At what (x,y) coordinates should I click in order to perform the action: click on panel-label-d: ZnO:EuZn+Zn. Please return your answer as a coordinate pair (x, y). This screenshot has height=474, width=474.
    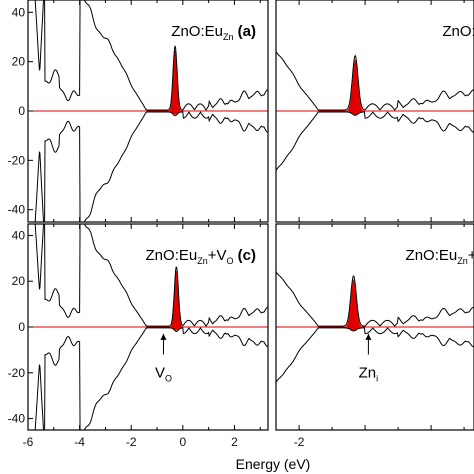
    Looking at the image, I should click on (440, 256).